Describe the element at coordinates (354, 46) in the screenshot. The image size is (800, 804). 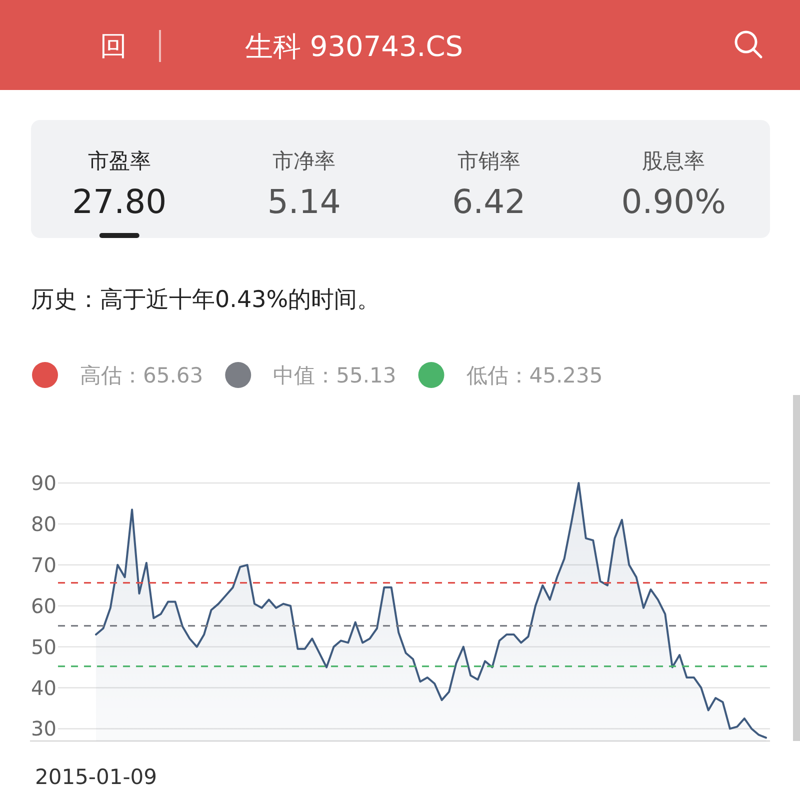
I see `chart-title: 生科 930743.CS` at that location.